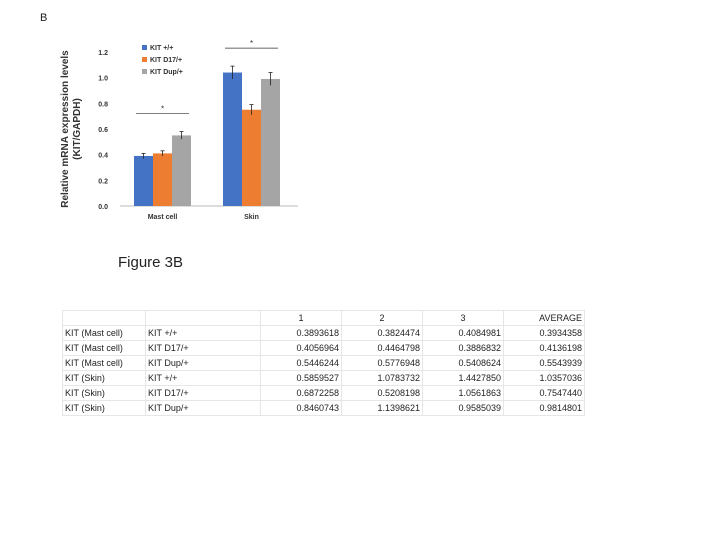 This screenshot has height=540, width=720. Describe the element at coordinates (382, 378) in the screenshot. I see `table-cell: 1.0783732` at that location.